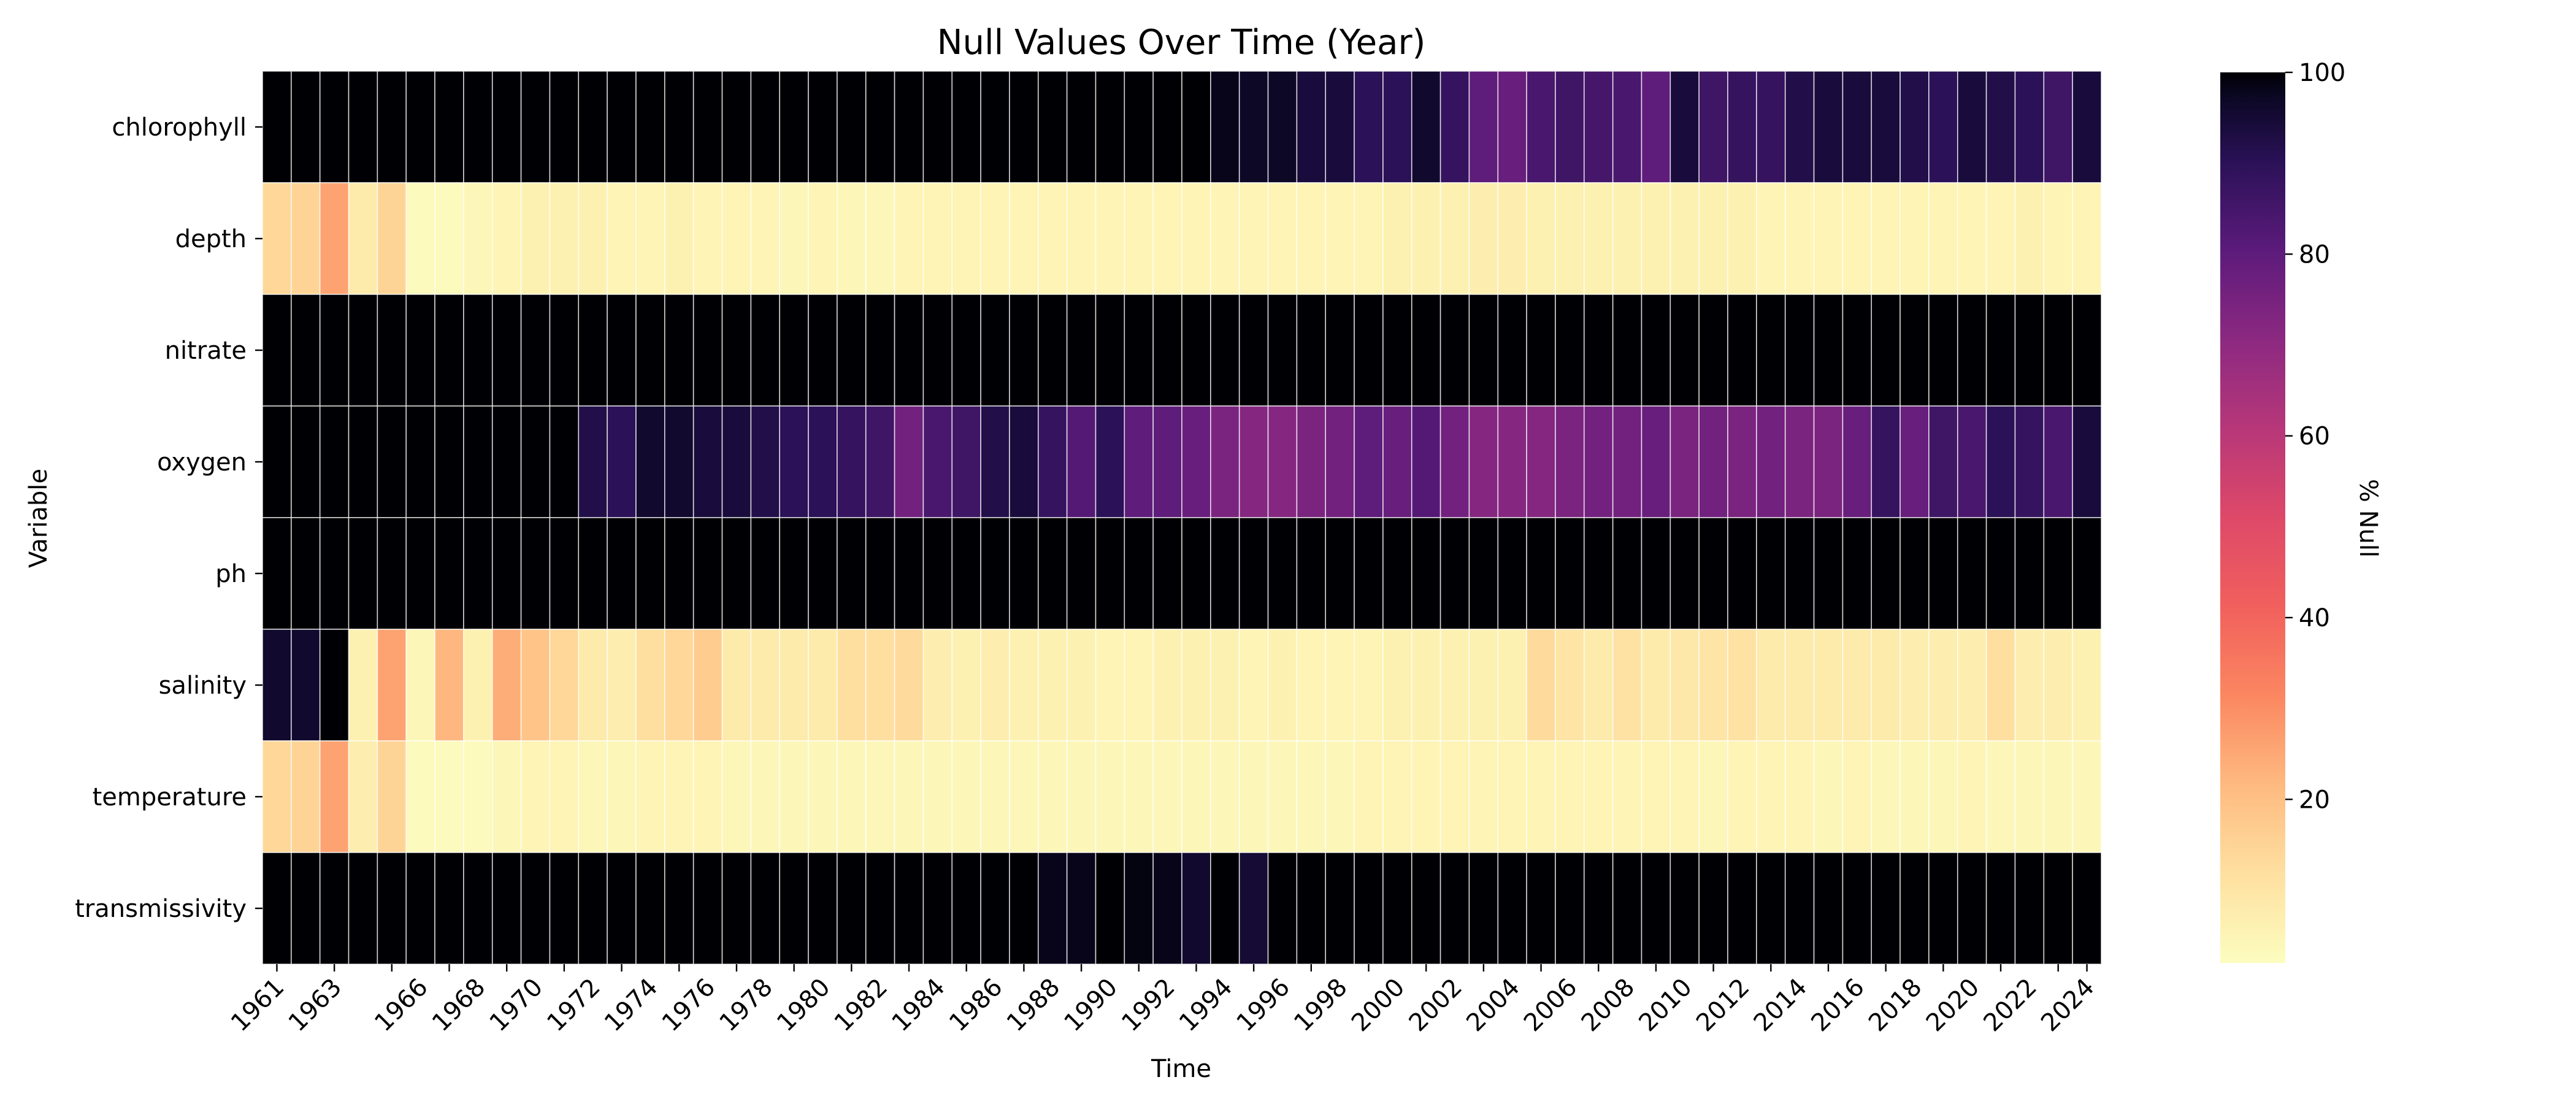 Image resolution: width=2576 pixels, height=1104 pixels. What do you see at coordinates (2282, 511) in the screenshot?
I see `colorbar: 20 40 60 80 100` at bounding box center [2282, 511].